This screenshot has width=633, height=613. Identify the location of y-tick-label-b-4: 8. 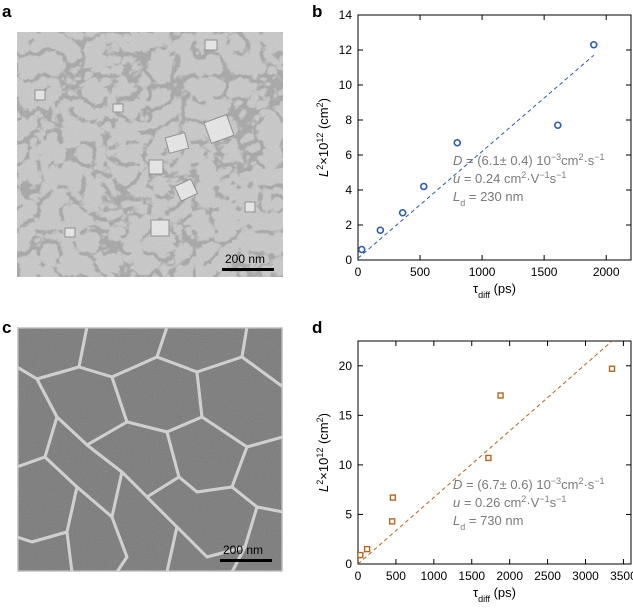
(348, 120).